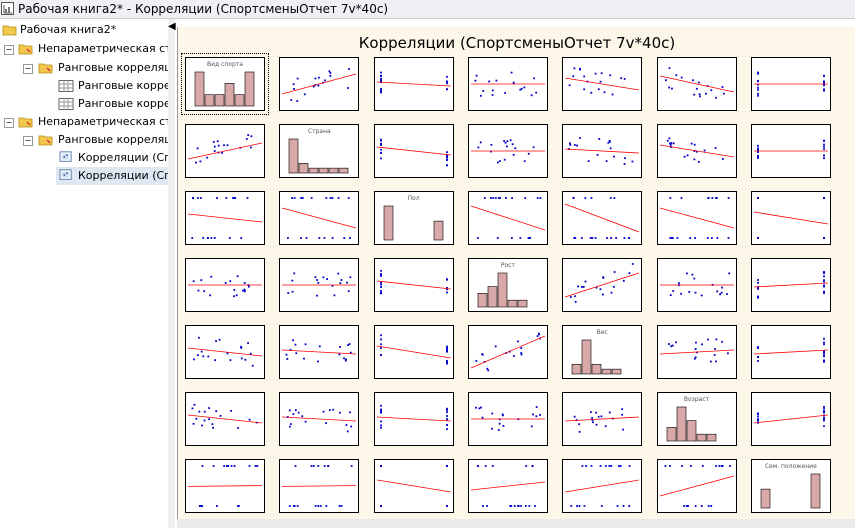  I want to click on tree-item-rank-corr-2: − Ранговые корреляц, so click(84, 140).